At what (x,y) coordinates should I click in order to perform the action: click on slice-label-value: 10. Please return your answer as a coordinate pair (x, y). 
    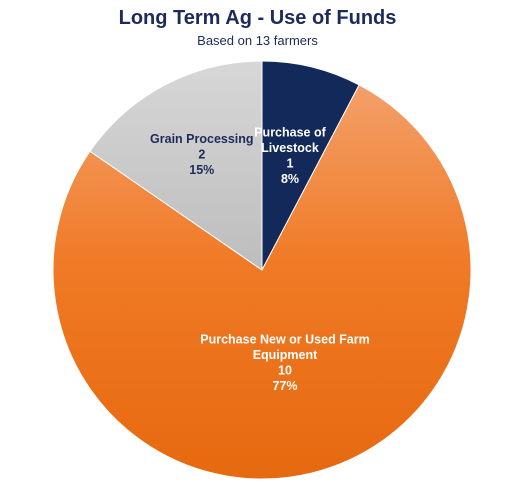
    Looking at the image, I should click on (285, 370).